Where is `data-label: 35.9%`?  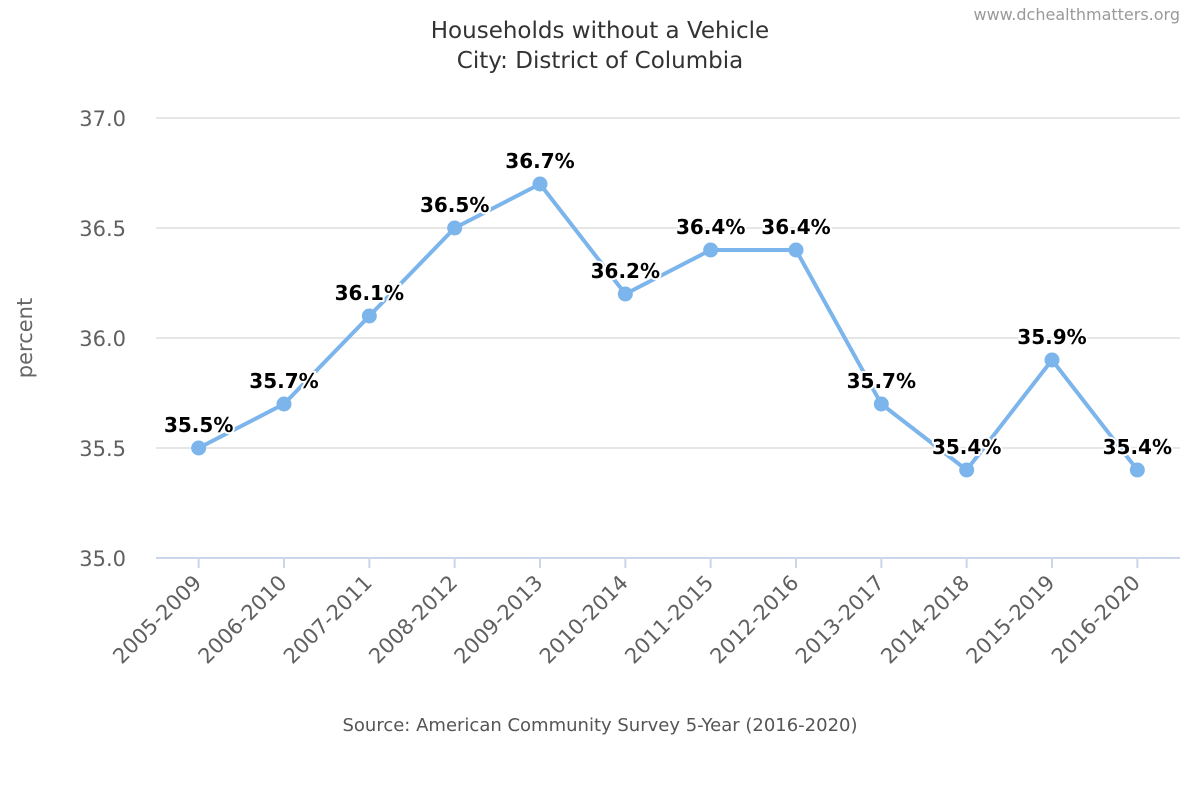 data-label: 35.9% is located at coordinates (1051, 337).